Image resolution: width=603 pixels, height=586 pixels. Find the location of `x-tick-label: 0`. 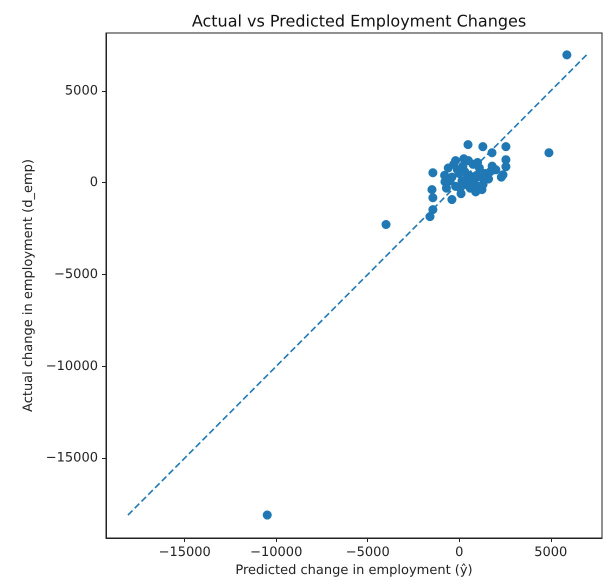

x-tick-label: 0 is located at coordinates (459, 552).